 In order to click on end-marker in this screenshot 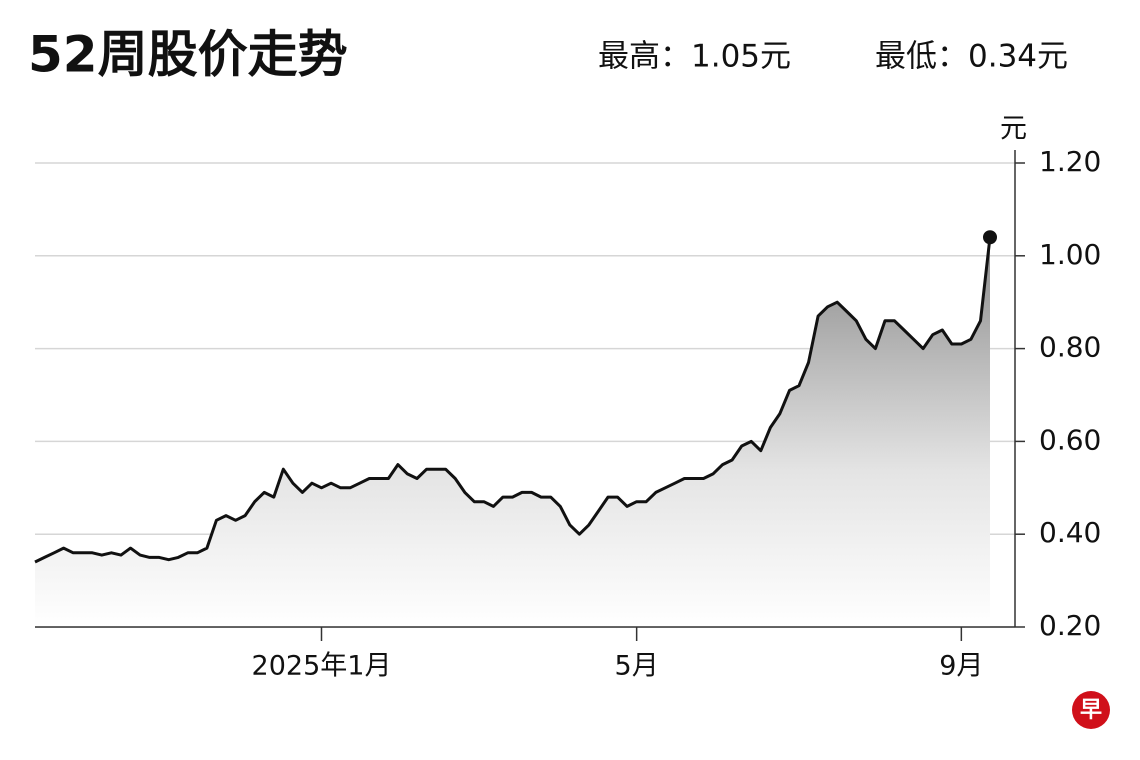, I will do `click(990, 237)`.